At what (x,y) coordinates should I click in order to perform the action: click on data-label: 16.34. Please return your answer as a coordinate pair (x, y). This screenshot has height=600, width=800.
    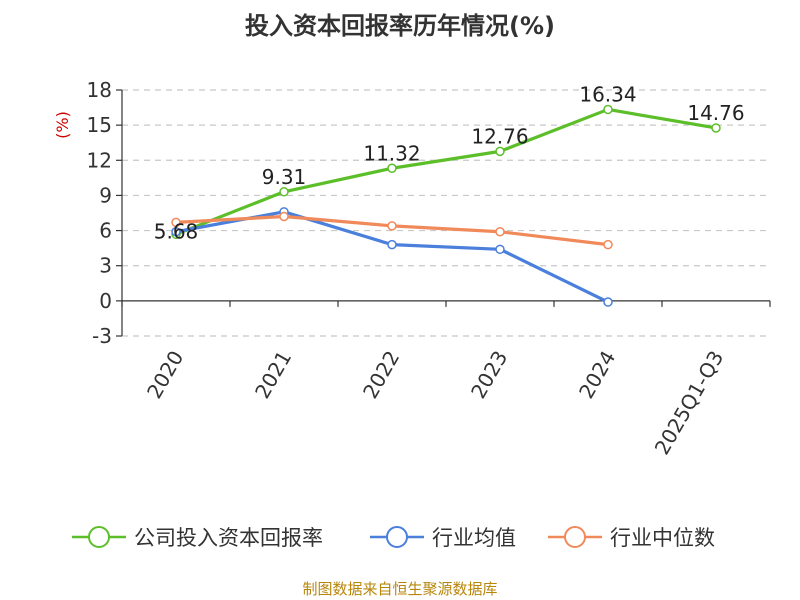
    Looking at the image, I should click on (607, 94).